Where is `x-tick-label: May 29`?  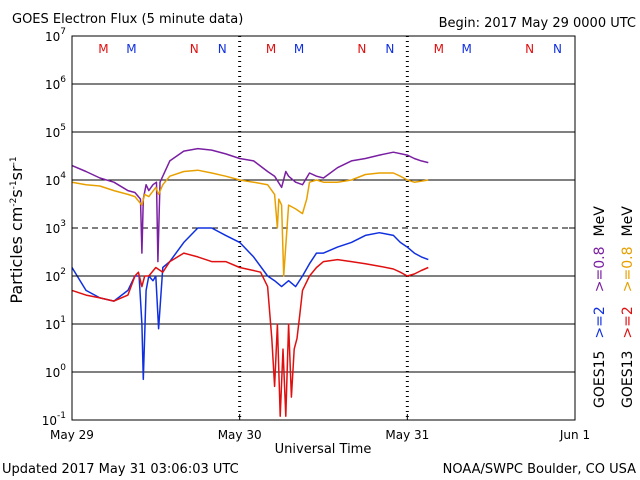
x-tick-label: May 29 is located at coordinates (72, 435).